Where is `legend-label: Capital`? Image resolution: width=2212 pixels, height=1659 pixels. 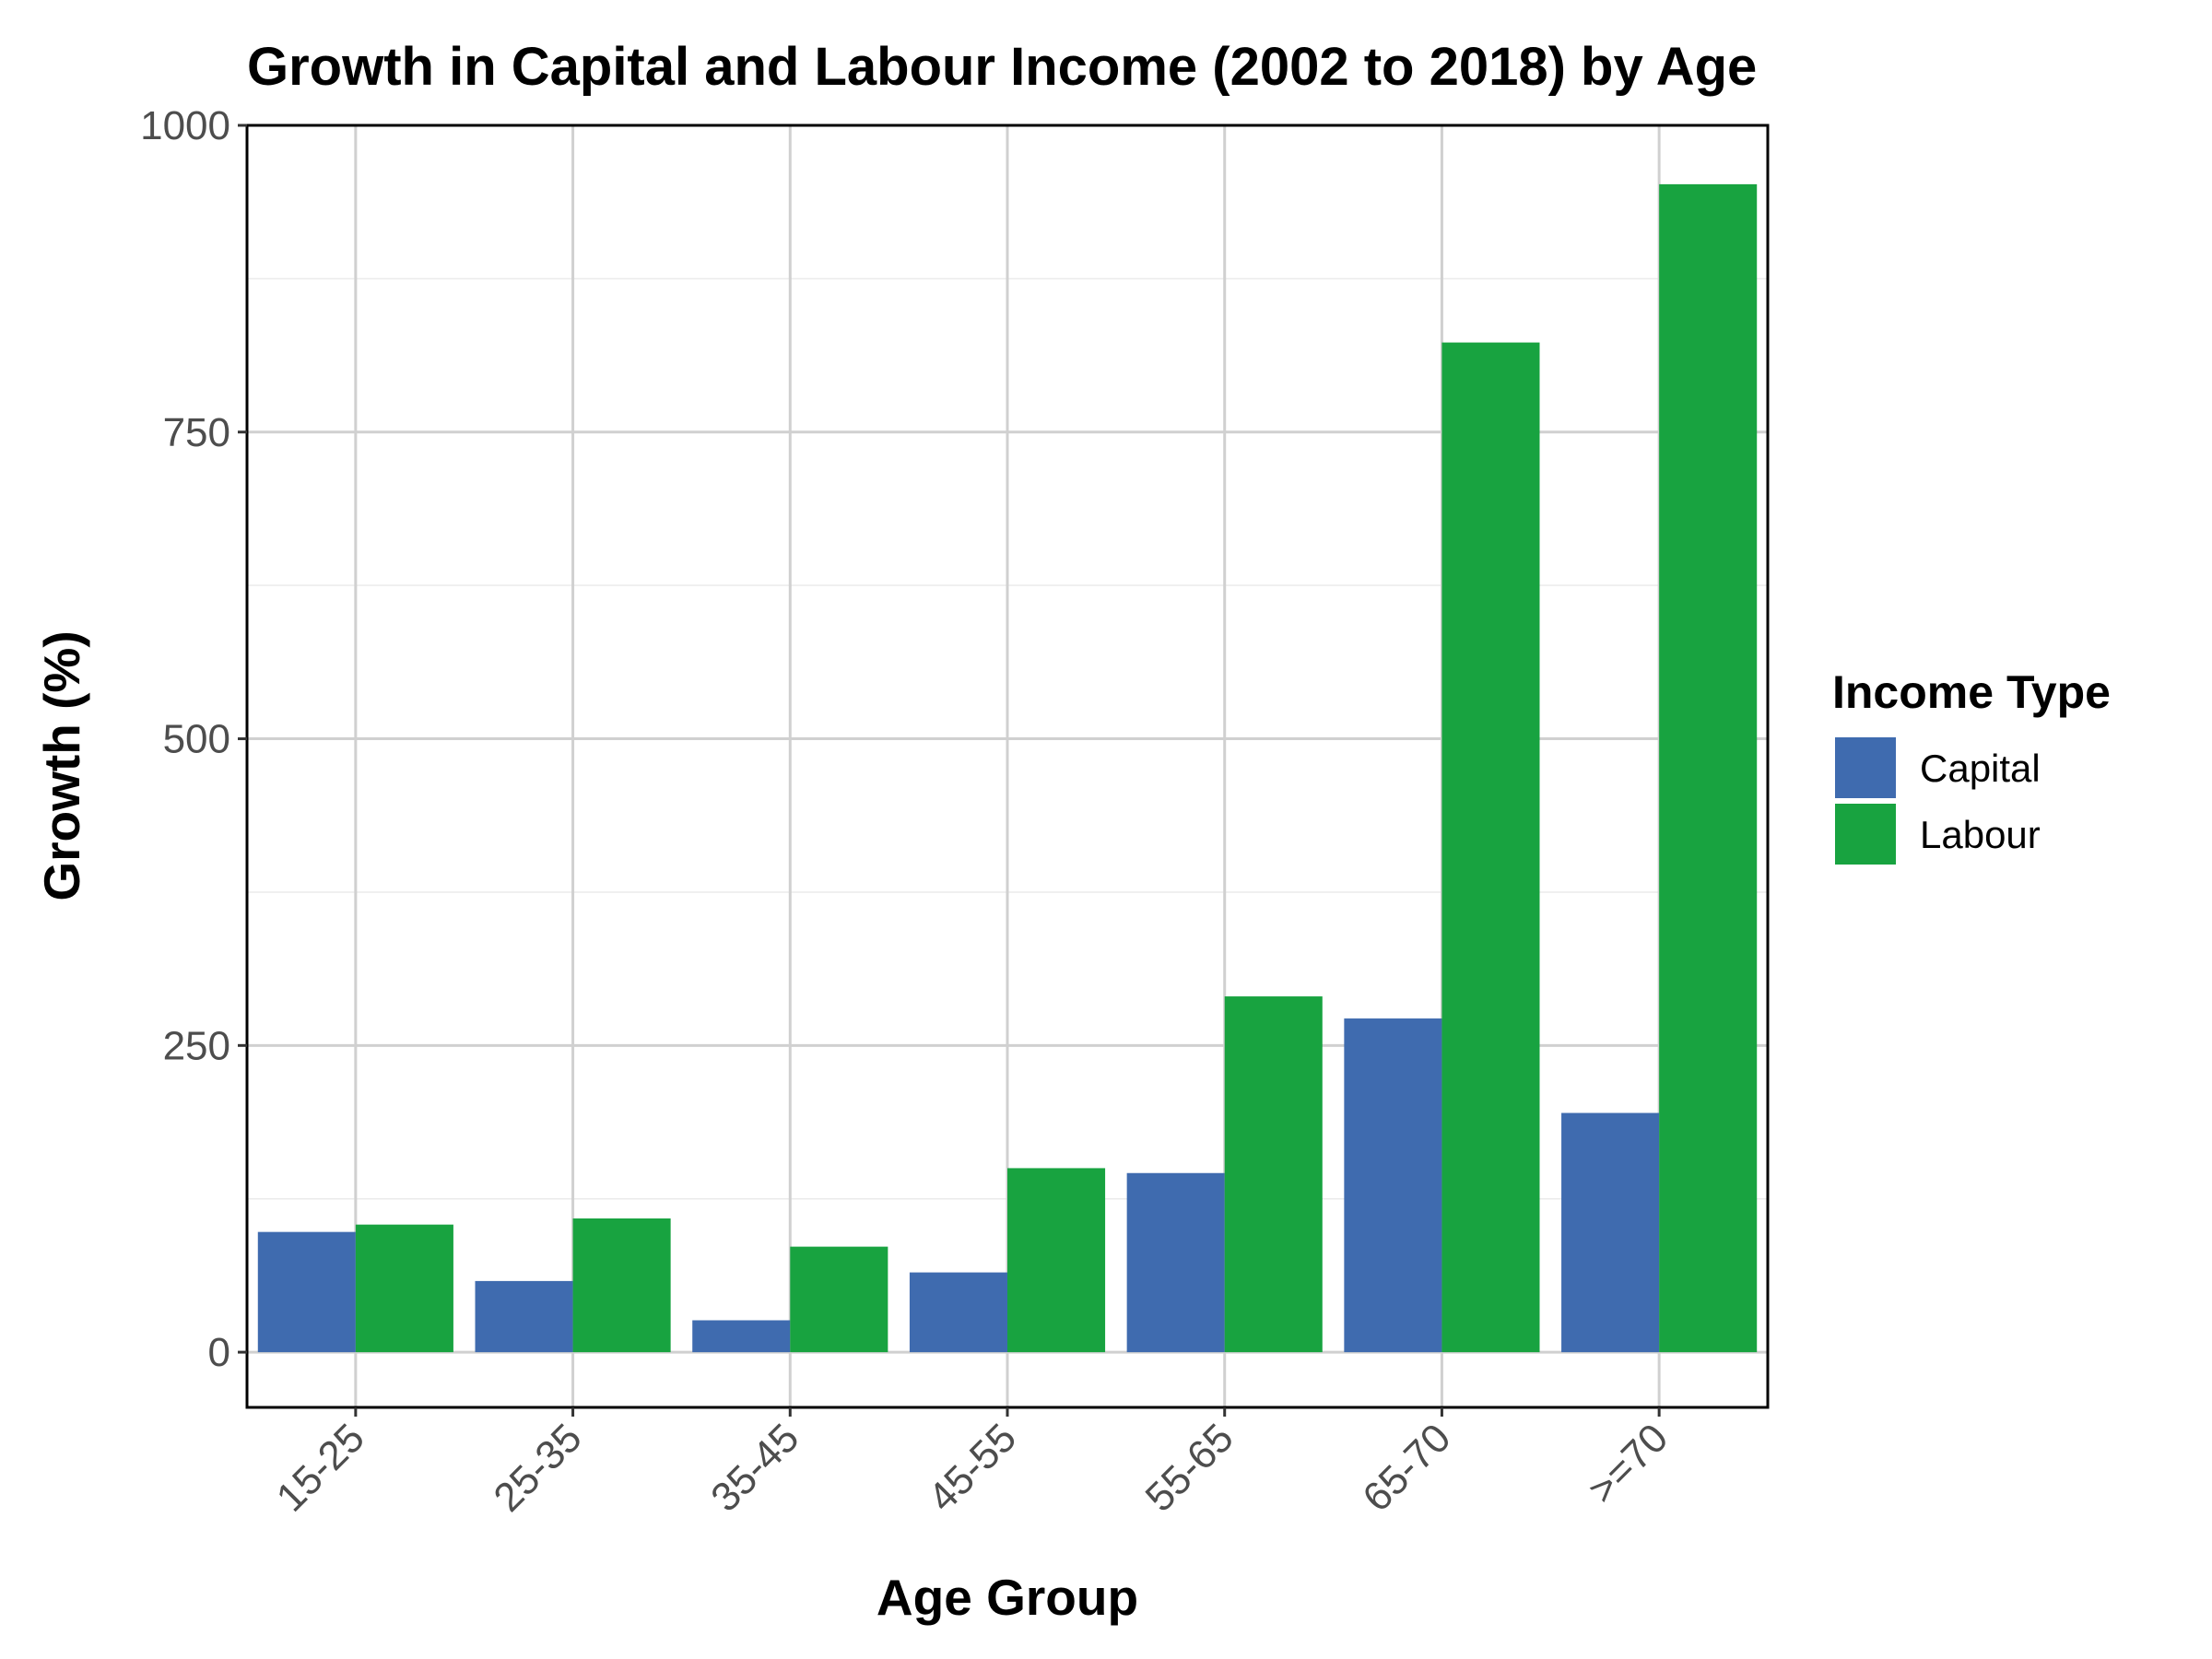
legend-label: Capital is located at coordinates (1980, 768).